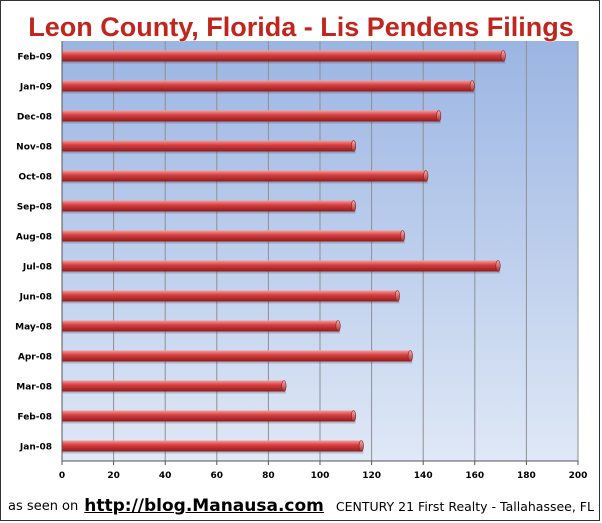  What do you see at coordinates (371, 476) in the screenshot?
I see `x-tick-label: 120` at bounding box center [371, 476].